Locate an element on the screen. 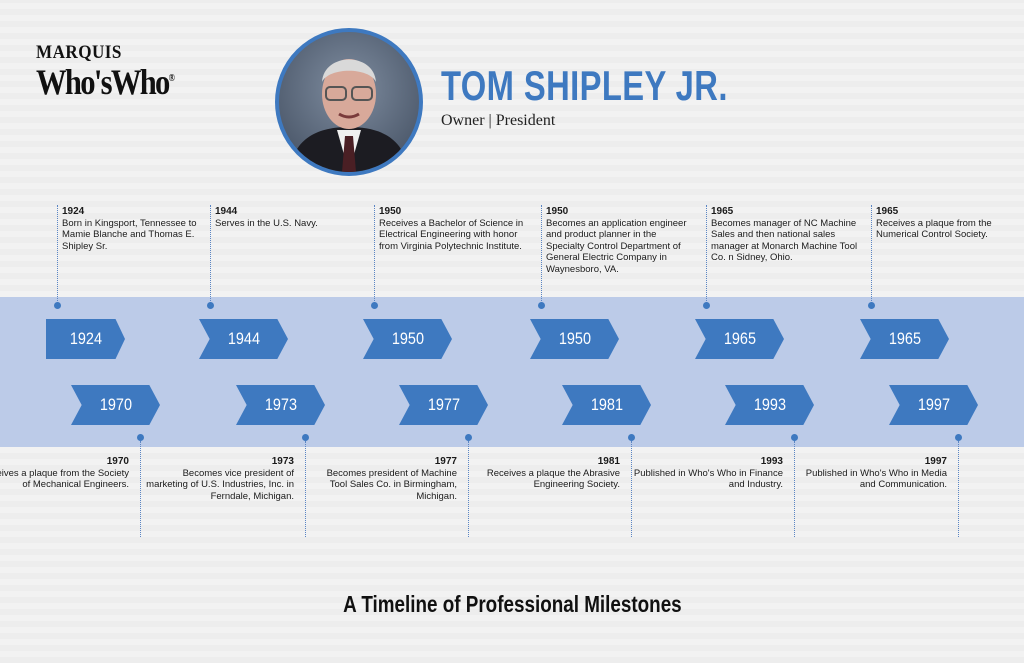  profile-photo is located at coordinates (349, 102).